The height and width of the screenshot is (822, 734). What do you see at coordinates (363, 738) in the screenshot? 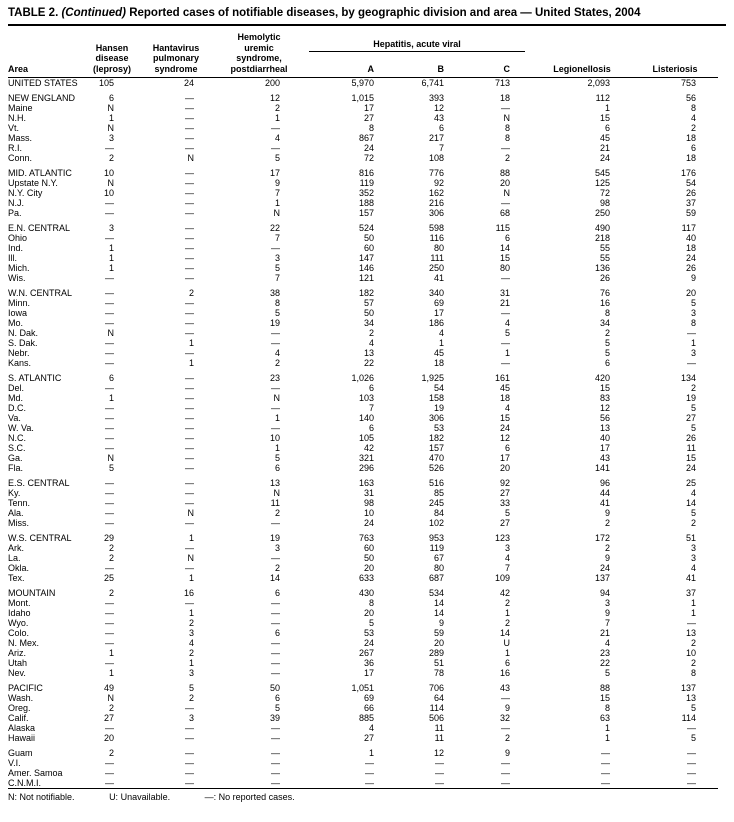
I see `table-row: Hawaii 20 — — 27 11 2 1 5` at bounding box center [363, 738].